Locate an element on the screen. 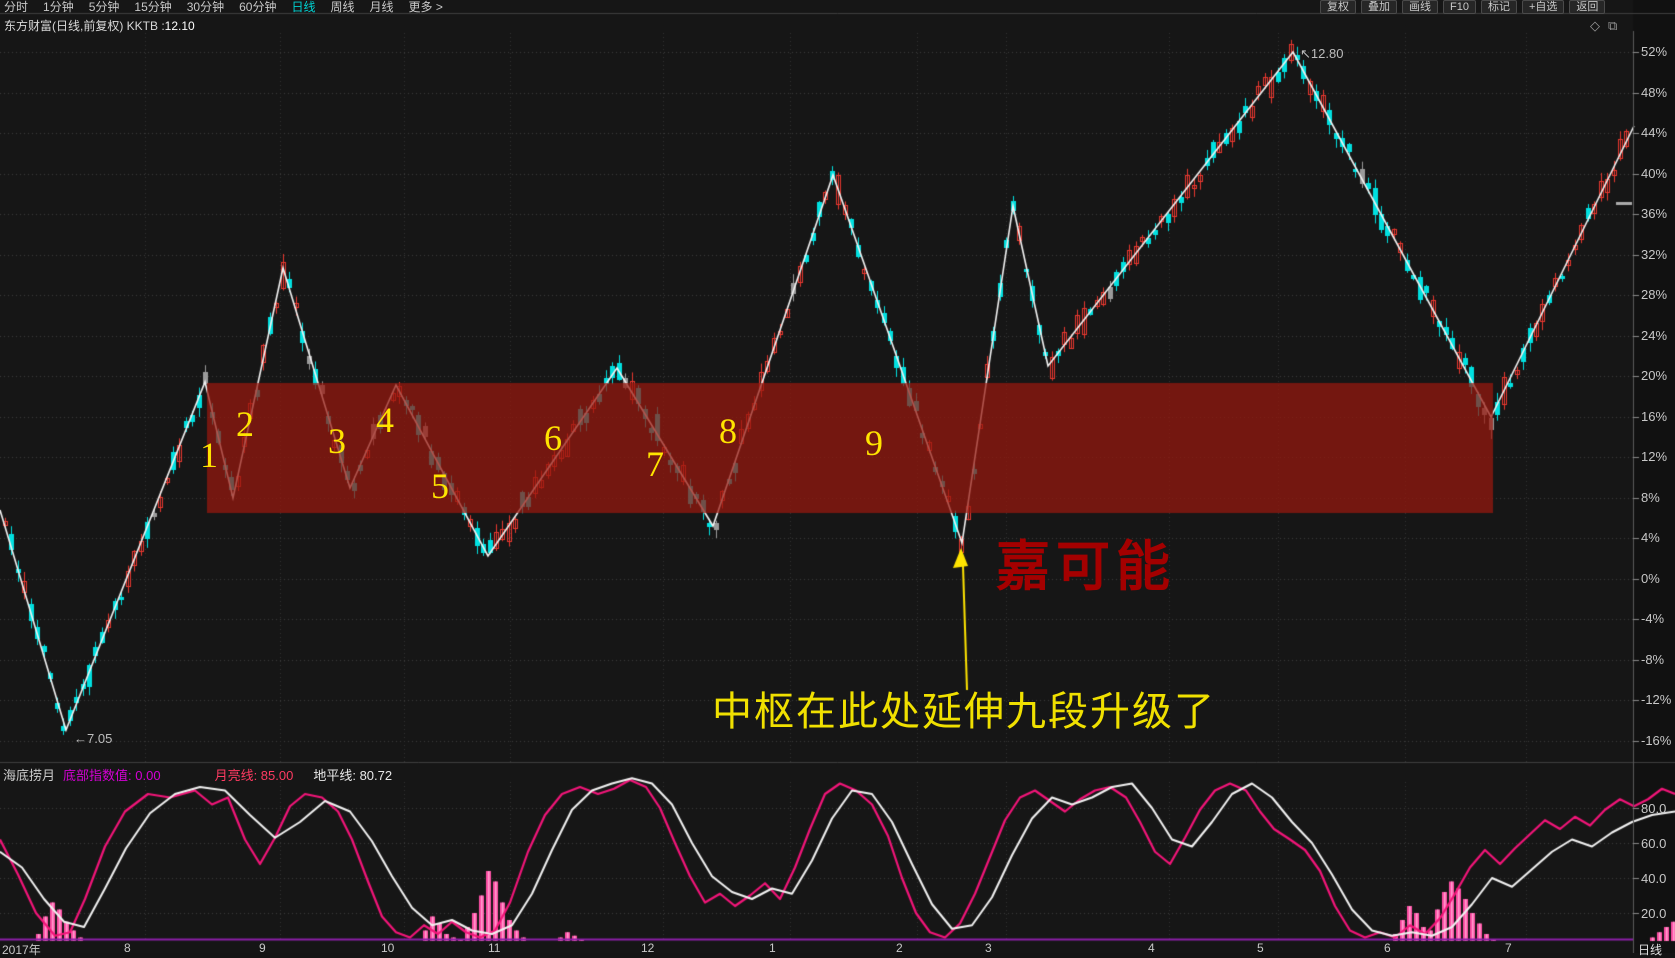  main-y-label: -8% is located at coordinates (1653, 659).